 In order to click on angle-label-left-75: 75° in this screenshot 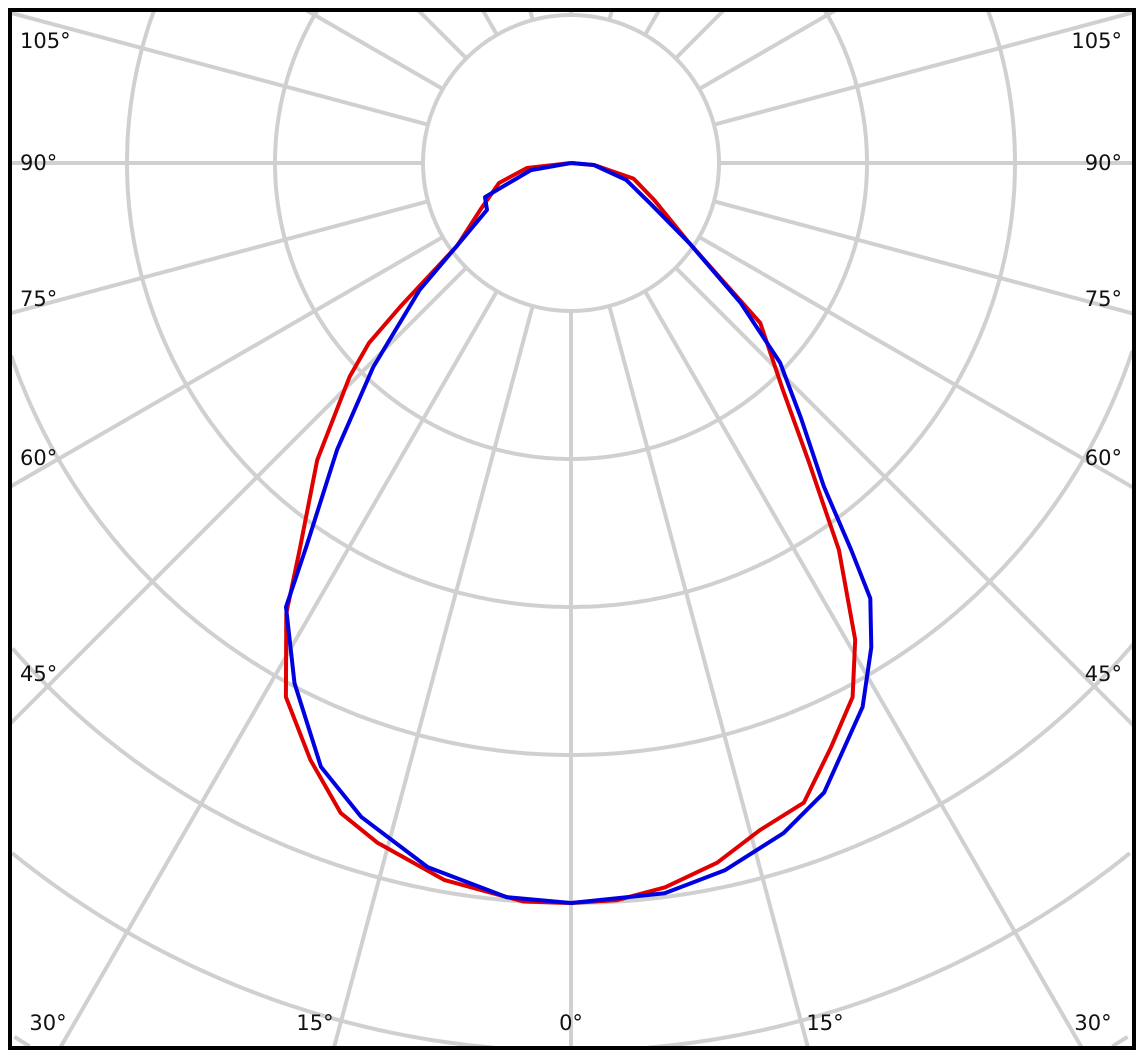, I will do `click(38, 299)`.